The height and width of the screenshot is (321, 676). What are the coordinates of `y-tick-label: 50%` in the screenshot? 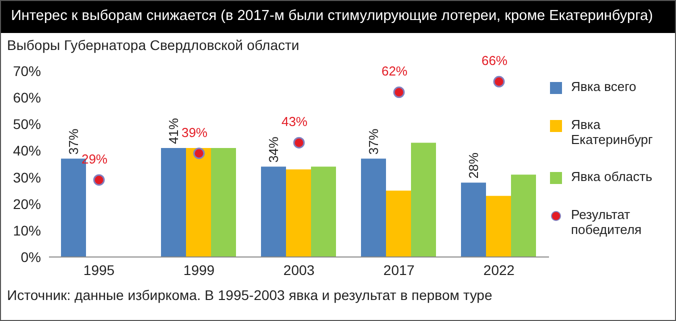 It's located at (26, 124).